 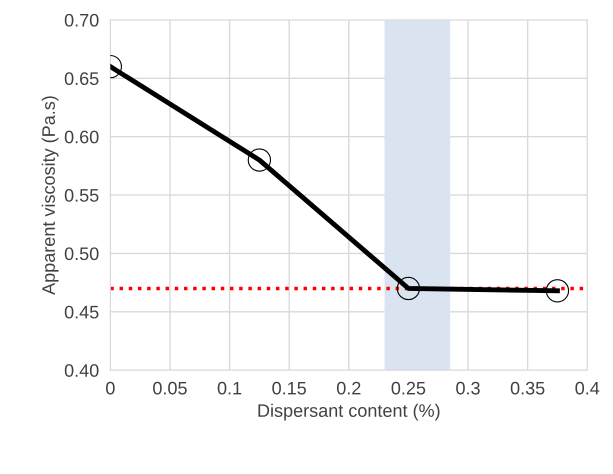 I want to click on y-tick-label: 0.65, so click(x=81, y=79).